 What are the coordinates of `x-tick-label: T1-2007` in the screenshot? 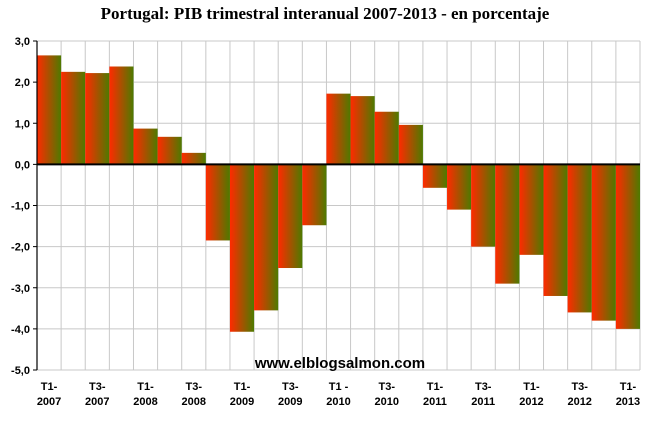 It's located at (49, 394).